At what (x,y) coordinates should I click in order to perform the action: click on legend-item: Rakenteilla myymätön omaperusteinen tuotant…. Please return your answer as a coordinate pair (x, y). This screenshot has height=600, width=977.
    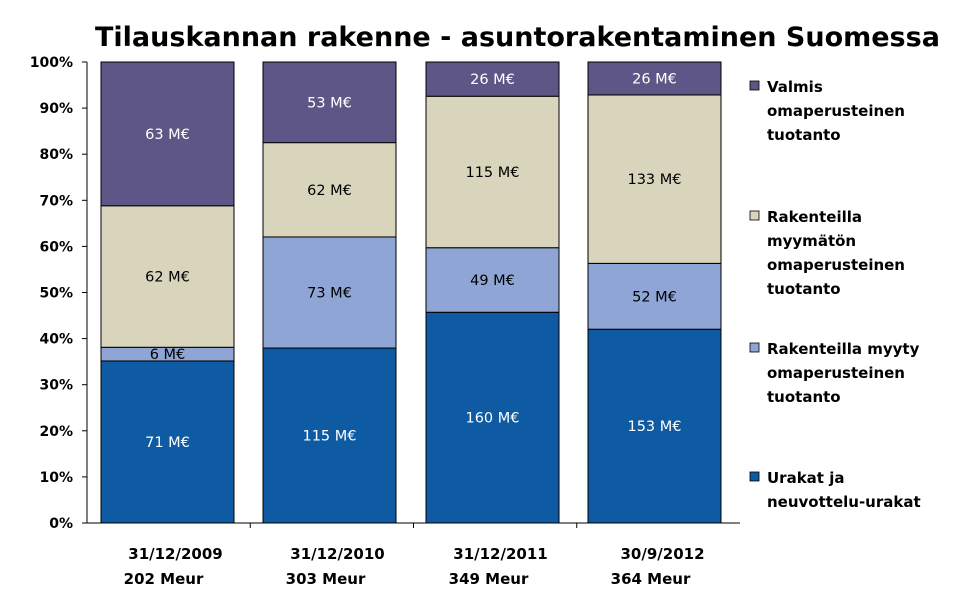
    Looking at the image, I should click on (827, 253).